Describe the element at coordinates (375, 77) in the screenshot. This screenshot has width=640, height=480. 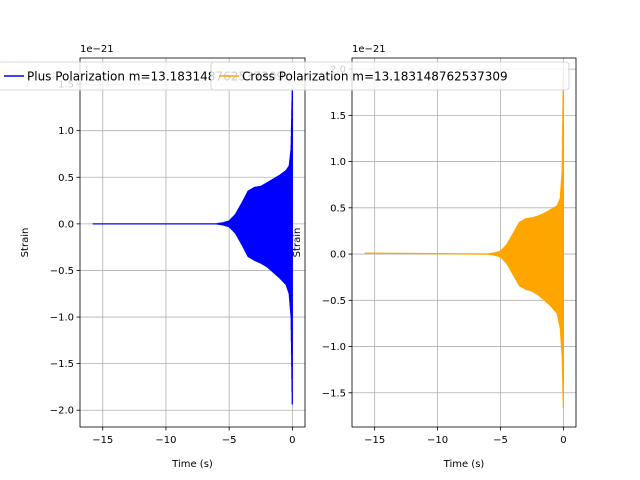
I see `legend-label: Cross Polarization m=13.183148762537309` at that location.